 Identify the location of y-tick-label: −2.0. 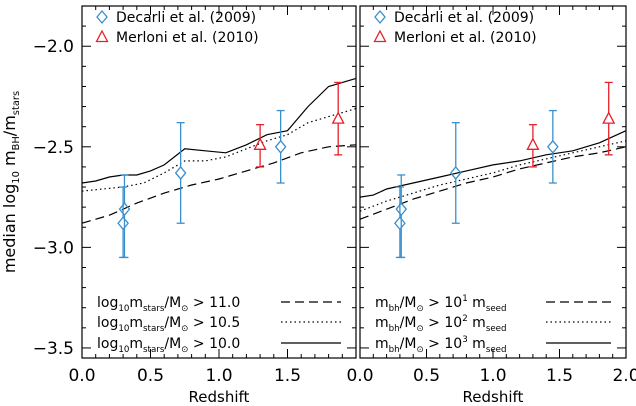
(53, 47).